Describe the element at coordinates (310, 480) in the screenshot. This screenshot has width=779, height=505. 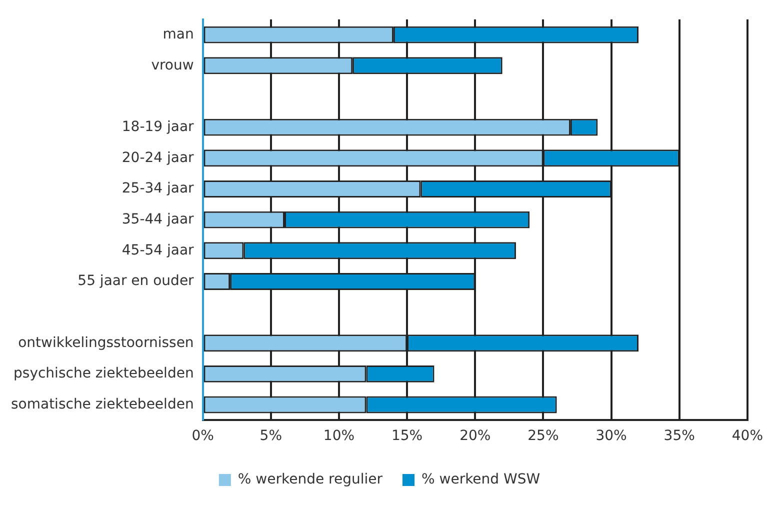
I see `legend-label: % werkende regulier` at that location.